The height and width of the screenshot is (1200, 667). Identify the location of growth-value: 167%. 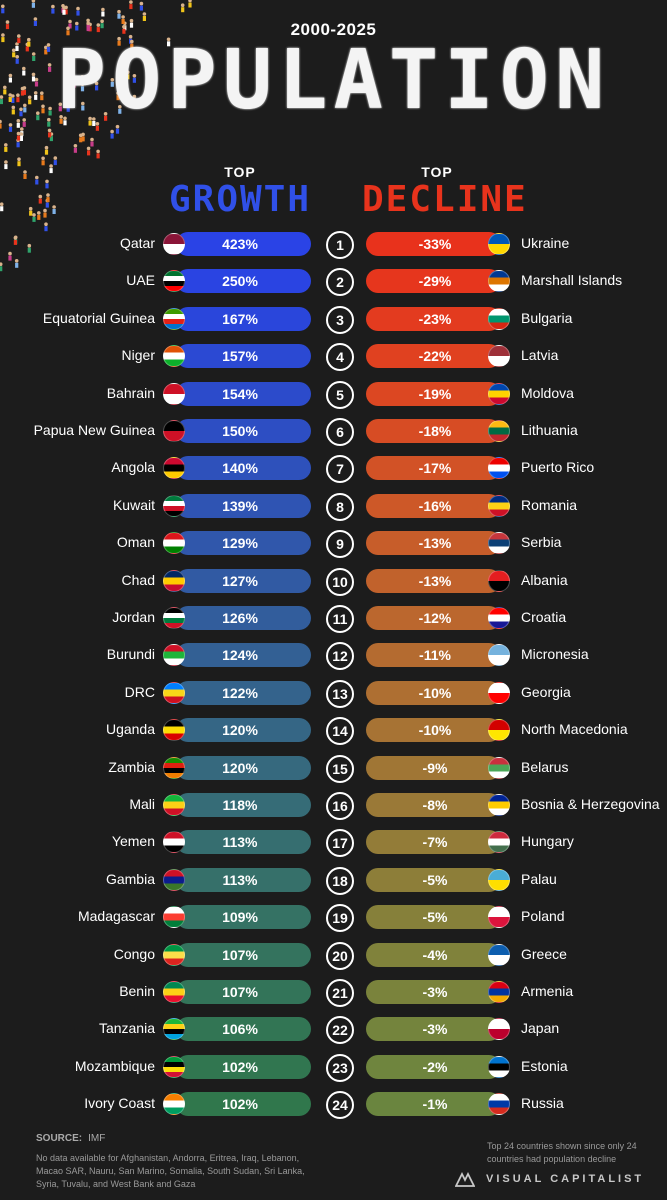
(240, 318).